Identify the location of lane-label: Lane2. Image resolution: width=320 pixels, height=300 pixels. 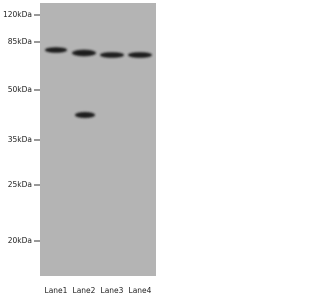
(84, 290).